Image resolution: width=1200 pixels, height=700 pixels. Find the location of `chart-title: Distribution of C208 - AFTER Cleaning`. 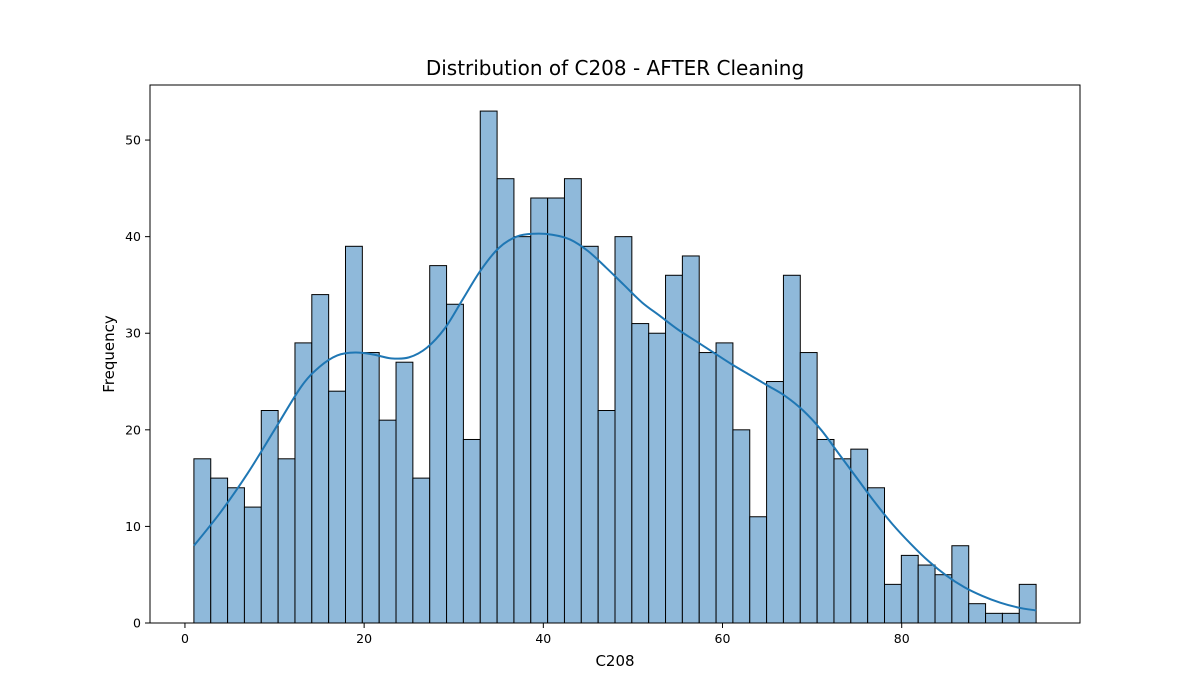

chart-title: Distribution of C208 - AFTER Cleaning is located at coordinates (615, 68).